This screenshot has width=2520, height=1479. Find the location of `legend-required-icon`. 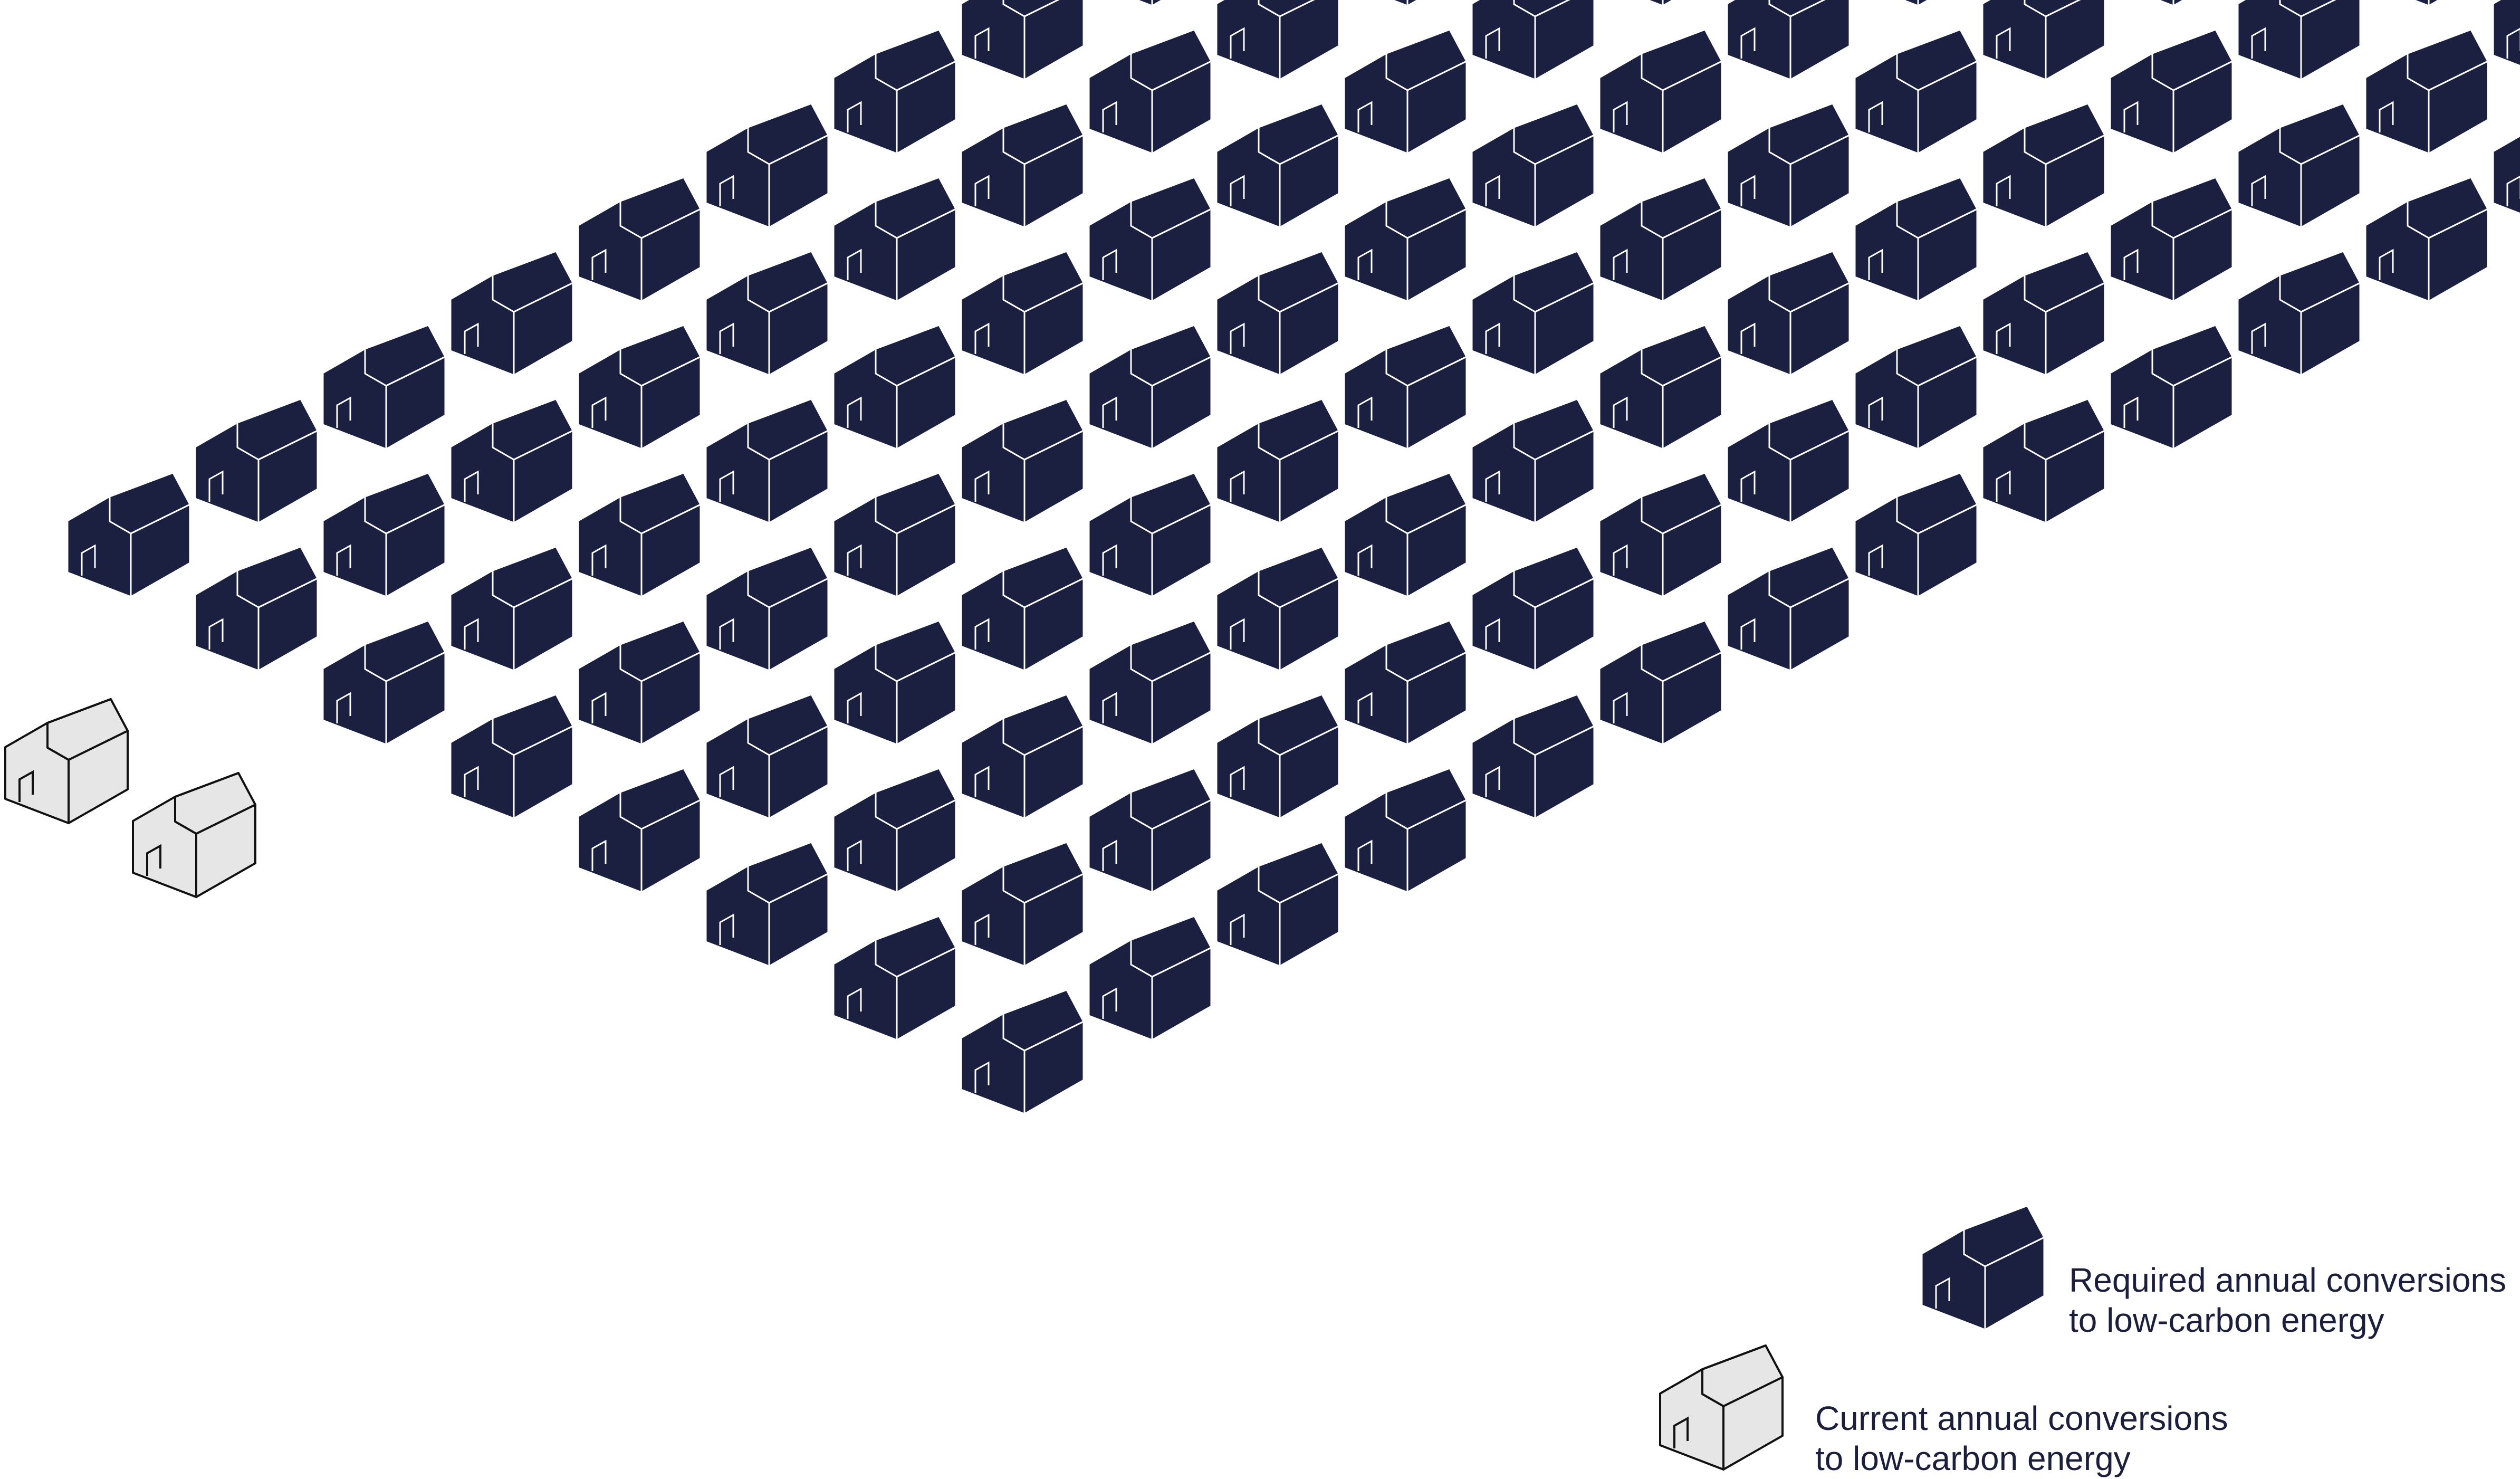

legend-required-icon is located at coordinates (1983, 1268).